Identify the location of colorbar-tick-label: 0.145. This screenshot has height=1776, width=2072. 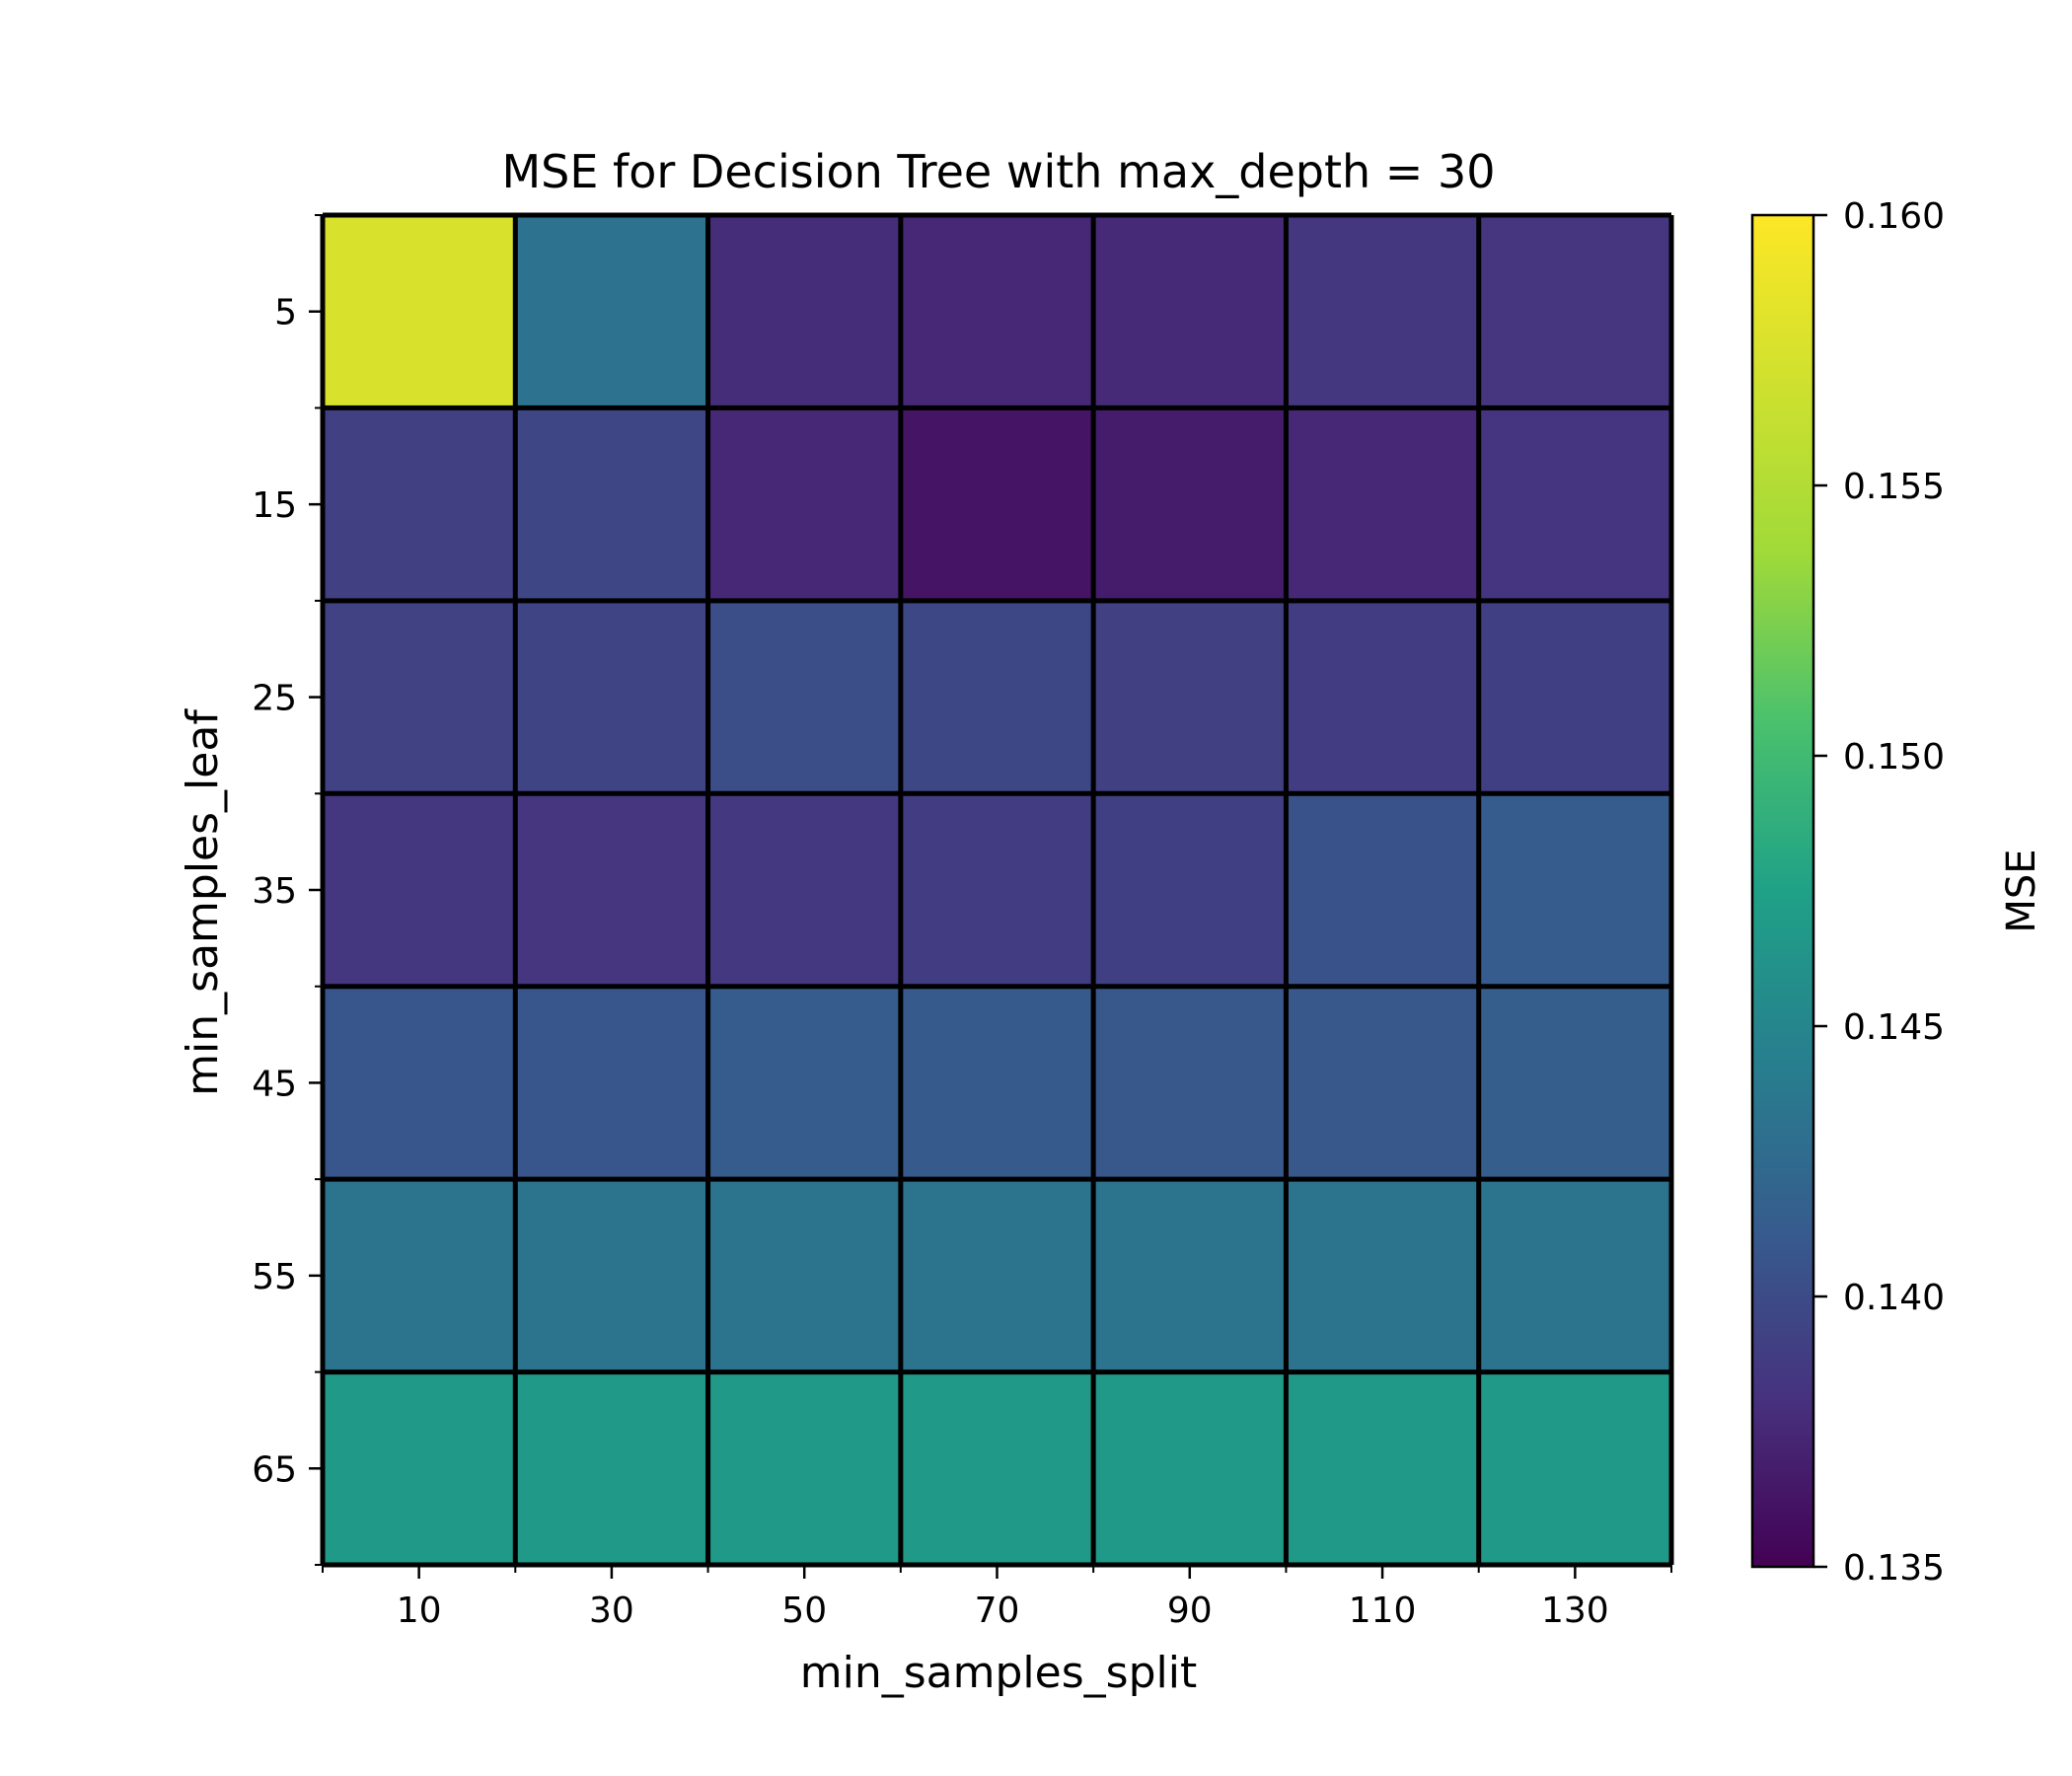
(1894, 1027).